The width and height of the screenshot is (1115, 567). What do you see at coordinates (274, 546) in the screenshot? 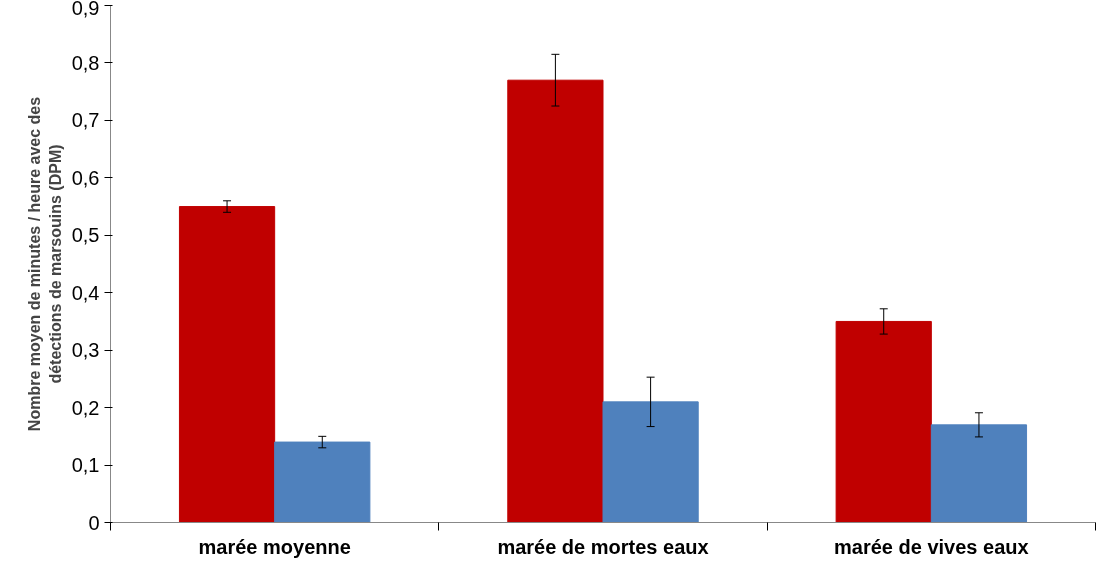
I see `x-tick-label: marée moyenne` at bounding box center [274, 546].